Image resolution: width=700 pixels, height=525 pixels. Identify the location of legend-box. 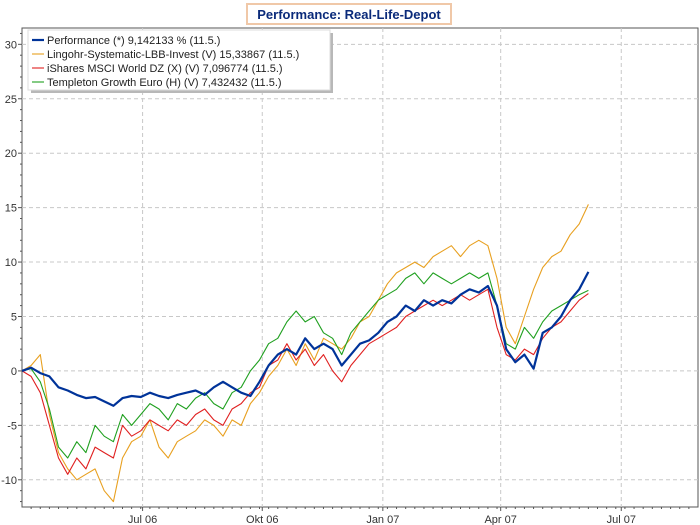
(179, 60).